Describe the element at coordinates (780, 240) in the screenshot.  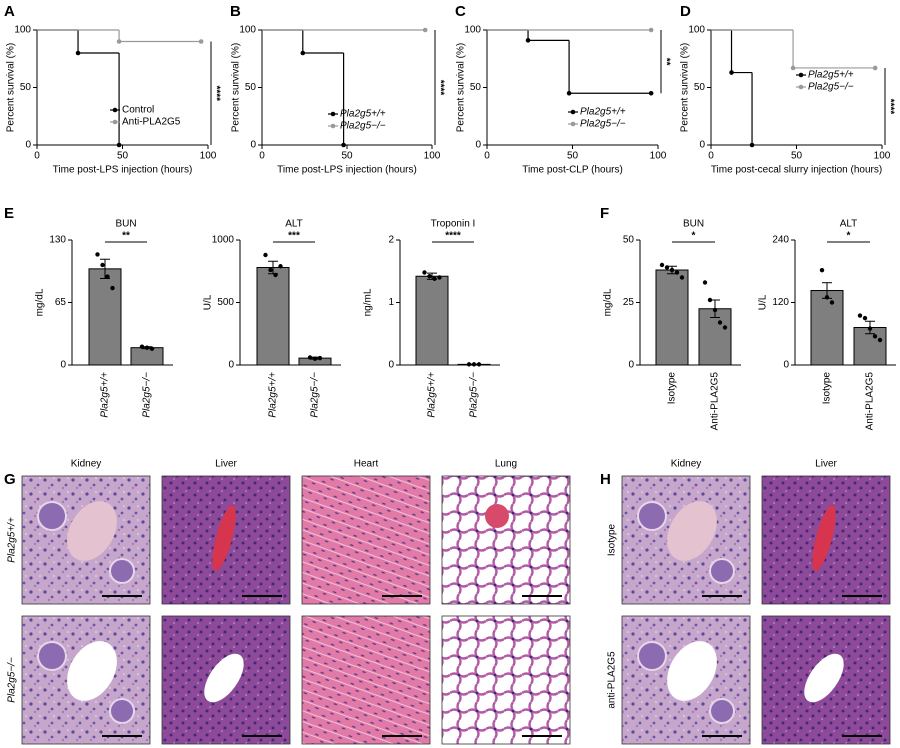
I see `y-tick-label: 240` at that location.